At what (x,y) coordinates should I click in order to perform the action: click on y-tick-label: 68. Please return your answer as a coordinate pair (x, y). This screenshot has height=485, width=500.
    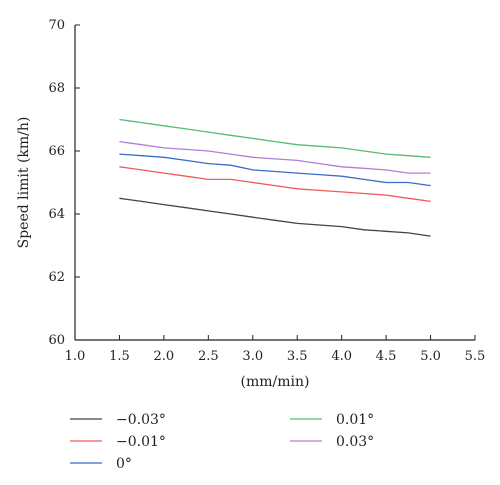
    Looking at the image, I should click on (56, 88).